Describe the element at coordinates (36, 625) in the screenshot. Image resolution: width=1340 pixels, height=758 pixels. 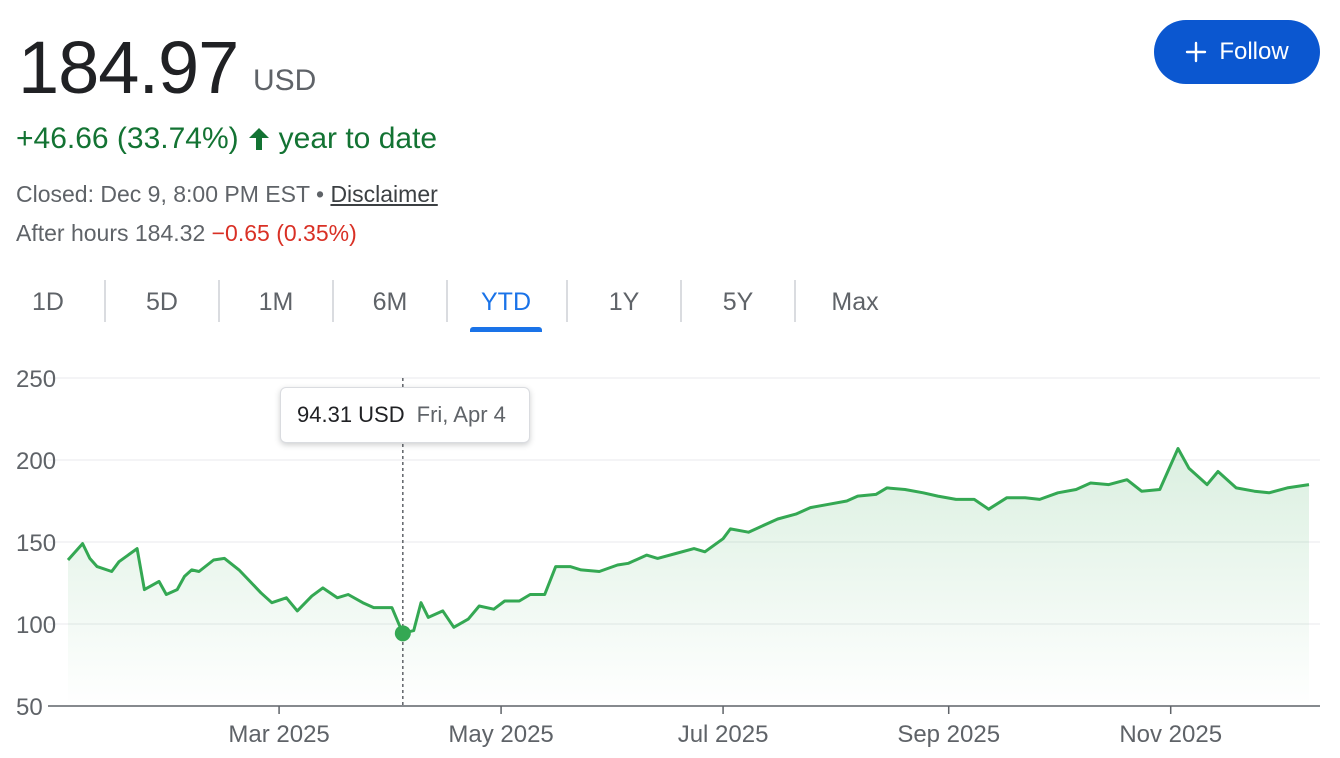
I see `y-tick-label: 100` at that location.